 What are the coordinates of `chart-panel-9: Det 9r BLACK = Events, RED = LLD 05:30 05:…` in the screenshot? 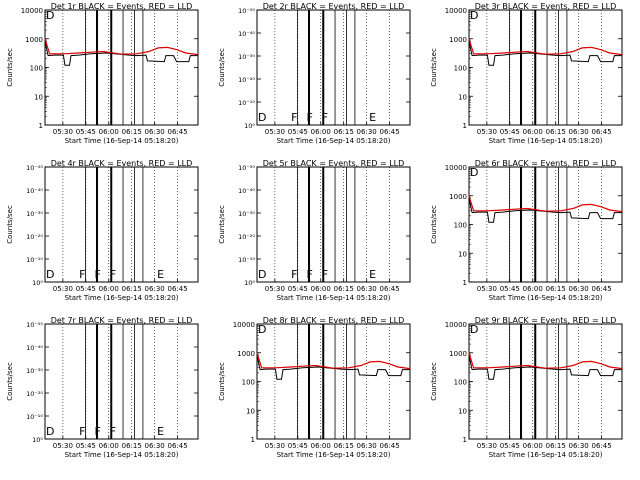 It's located at (526, 387).